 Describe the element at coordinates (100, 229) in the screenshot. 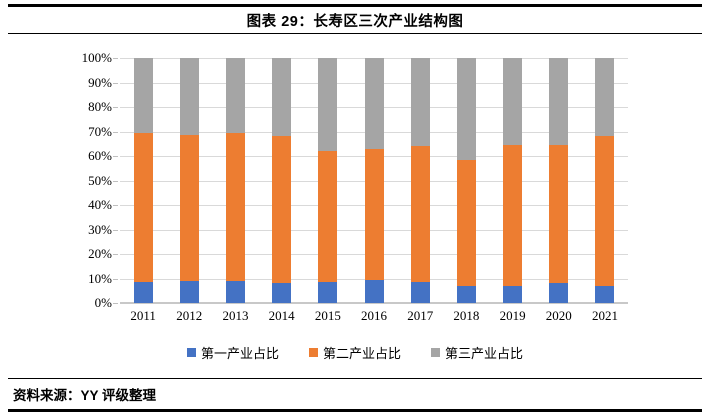

I see `y-axis-label: 30%` at that location.